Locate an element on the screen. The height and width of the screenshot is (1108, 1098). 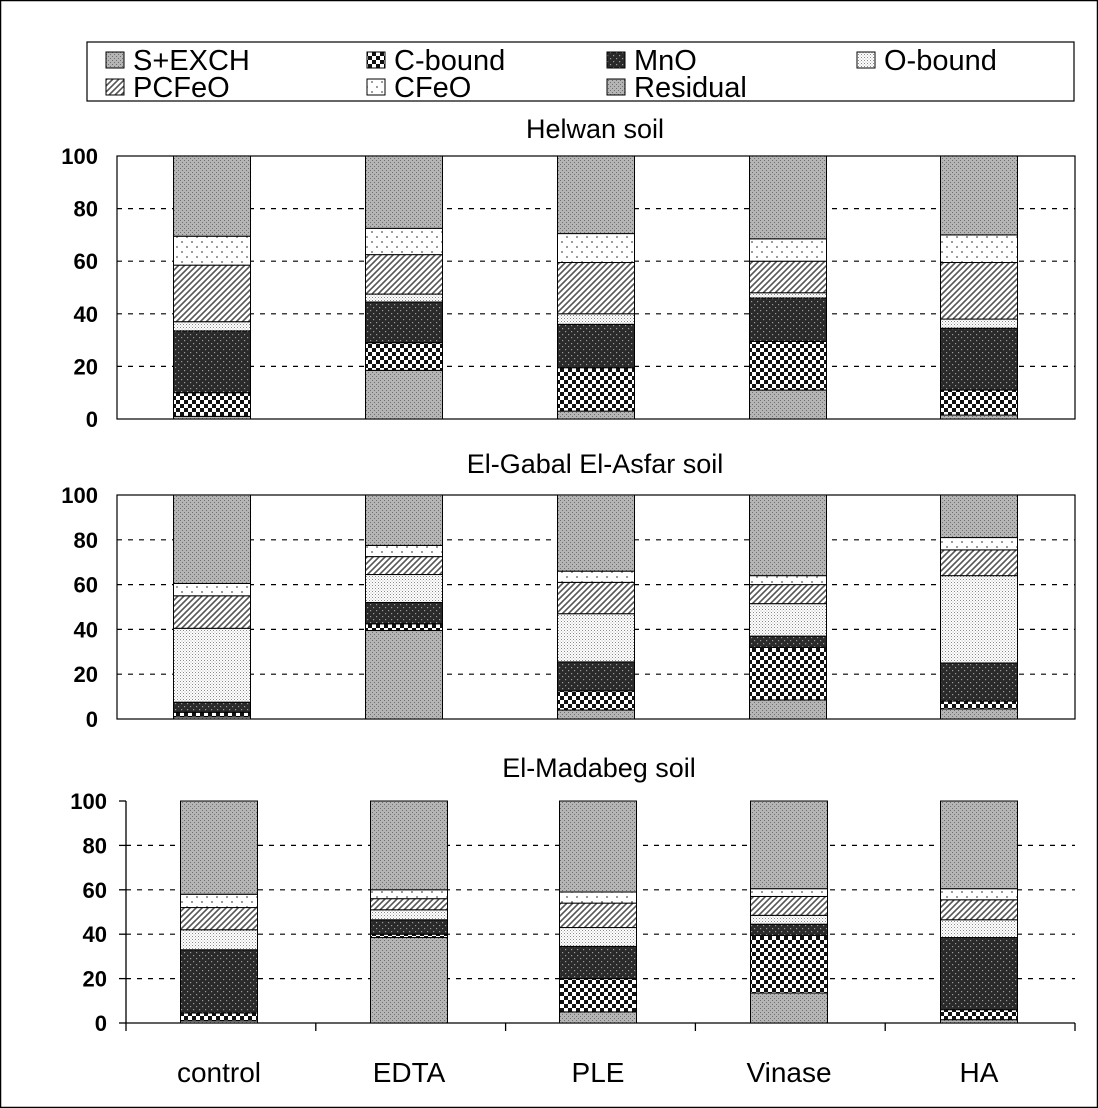
legend-label-mno: MnO is located at coordinates (665, 61).